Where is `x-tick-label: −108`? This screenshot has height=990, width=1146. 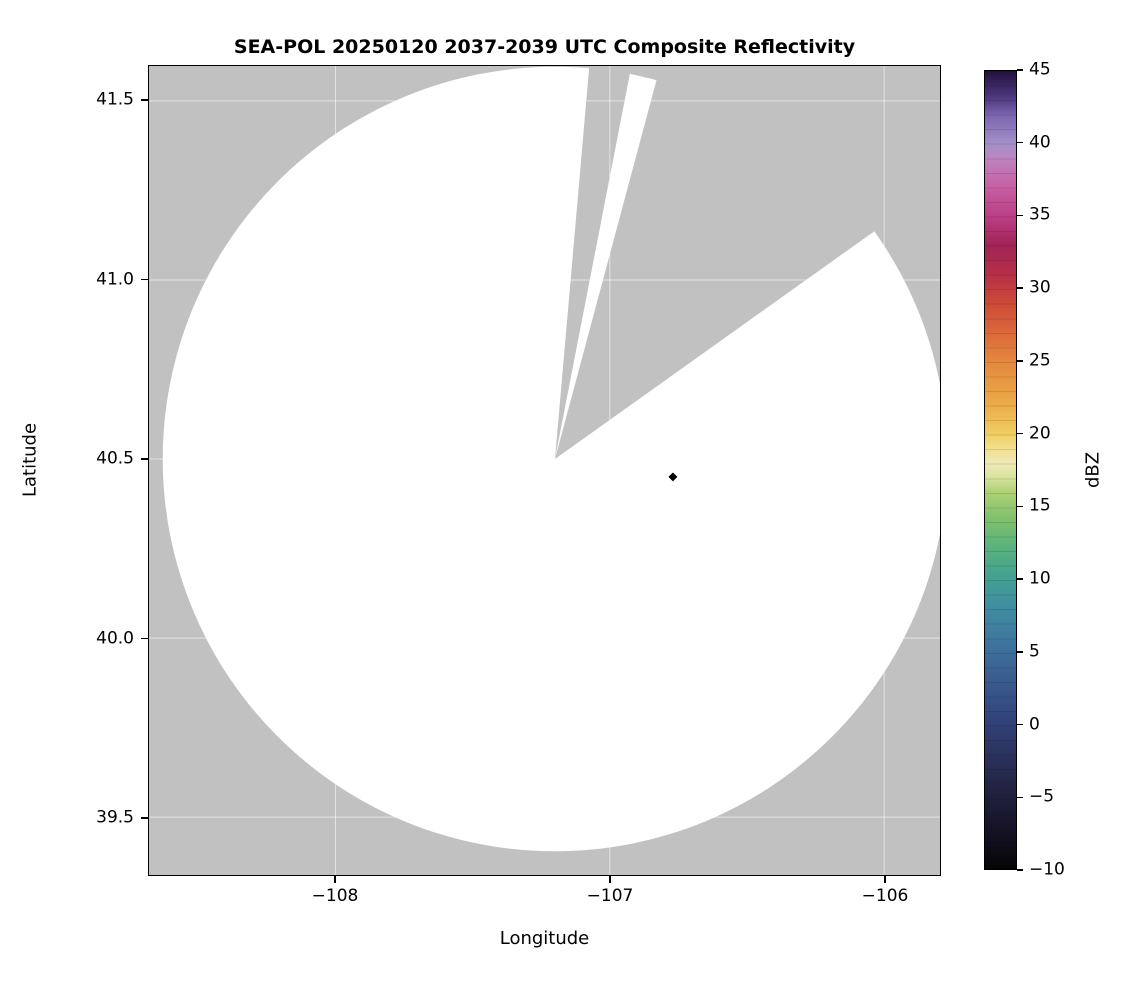 x-tick-label: −108 is located at coordinates (335, 896).